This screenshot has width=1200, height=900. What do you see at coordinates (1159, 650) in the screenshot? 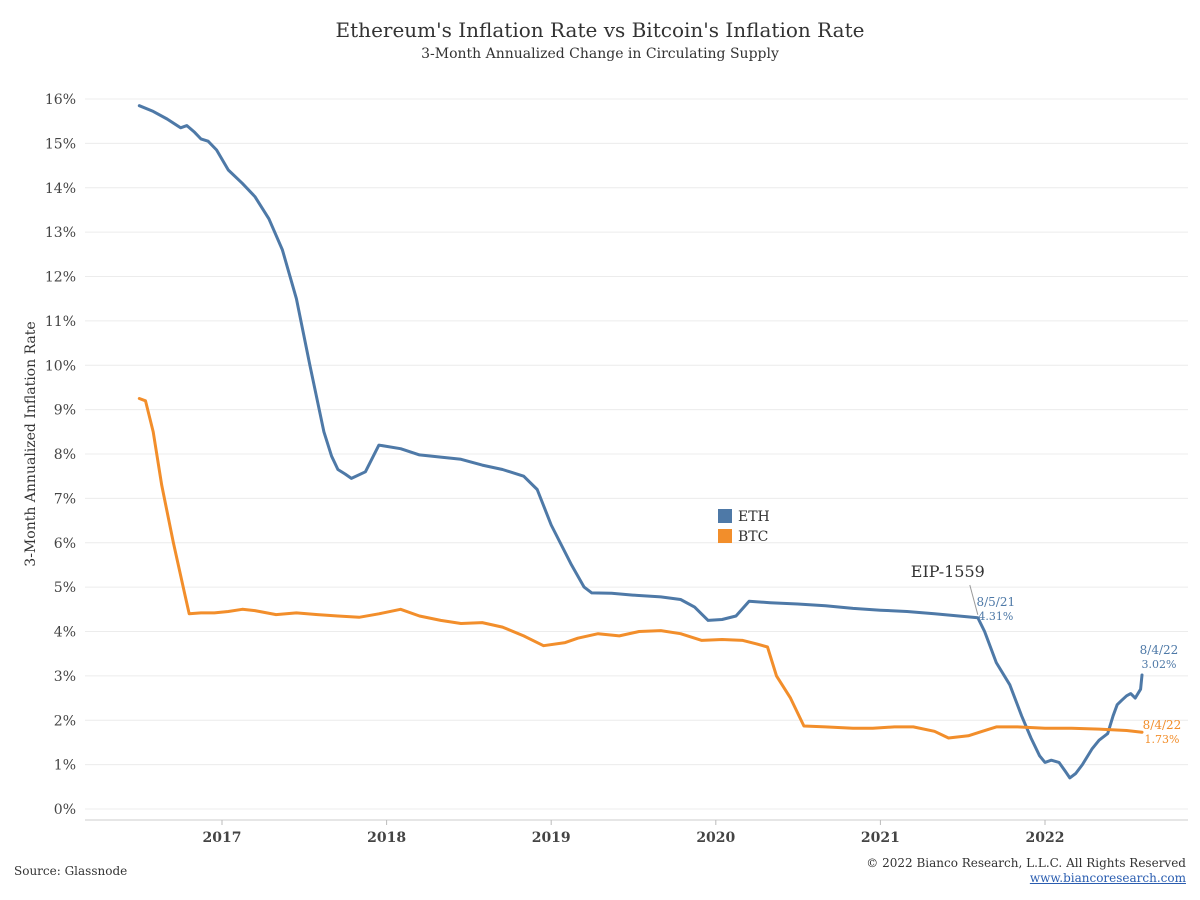
I see `eth-end-date-label: 8/4/22` at bounding box center [1159, 650].